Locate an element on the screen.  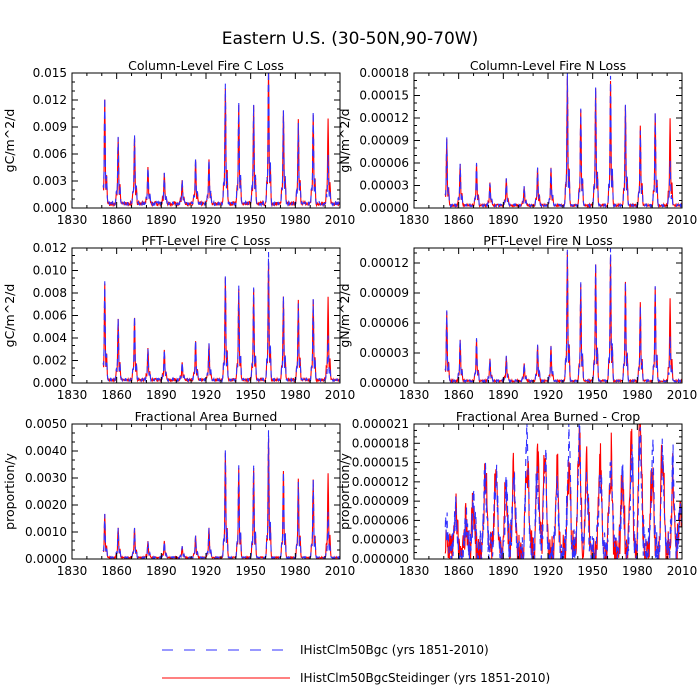
y-tick-label: 0.000006 is located at coordinates (380, 520).